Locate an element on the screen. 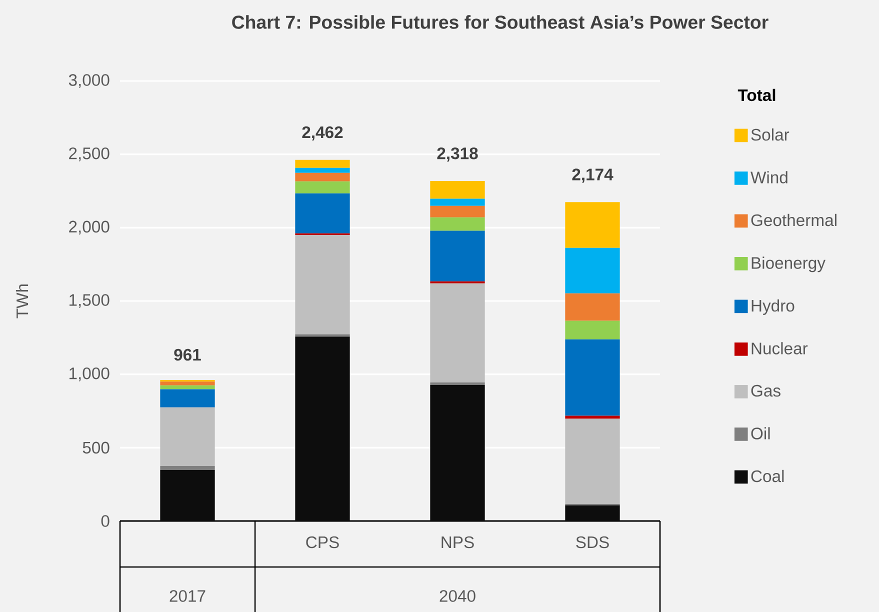 The width and height of the screenshot is (879, 612). y-axis-title: TWh is located at coordinates (22, 301).